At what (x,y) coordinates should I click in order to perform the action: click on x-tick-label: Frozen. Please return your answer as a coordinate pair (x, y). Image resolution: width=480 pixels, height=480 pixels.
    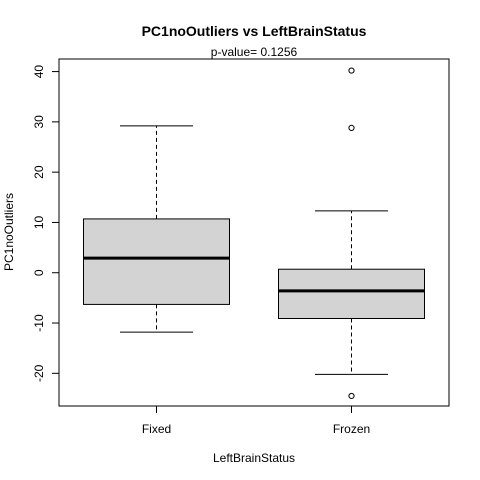
    Looking at the image, I should click on (351, 429).